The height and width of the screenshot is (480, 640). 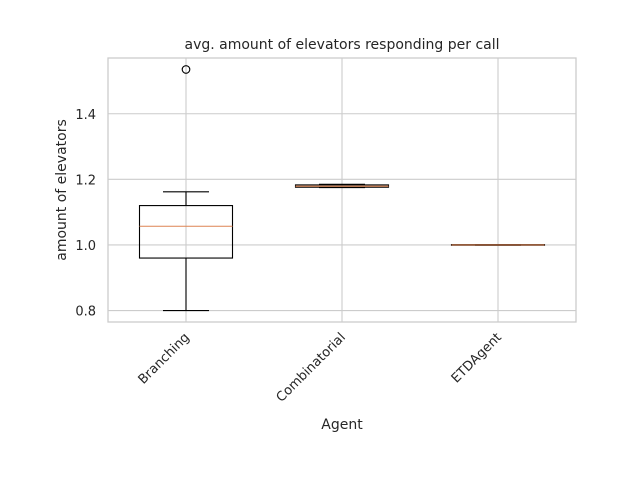 I want to click on y-tick-label: 1.2, so click(x=85, y=180).